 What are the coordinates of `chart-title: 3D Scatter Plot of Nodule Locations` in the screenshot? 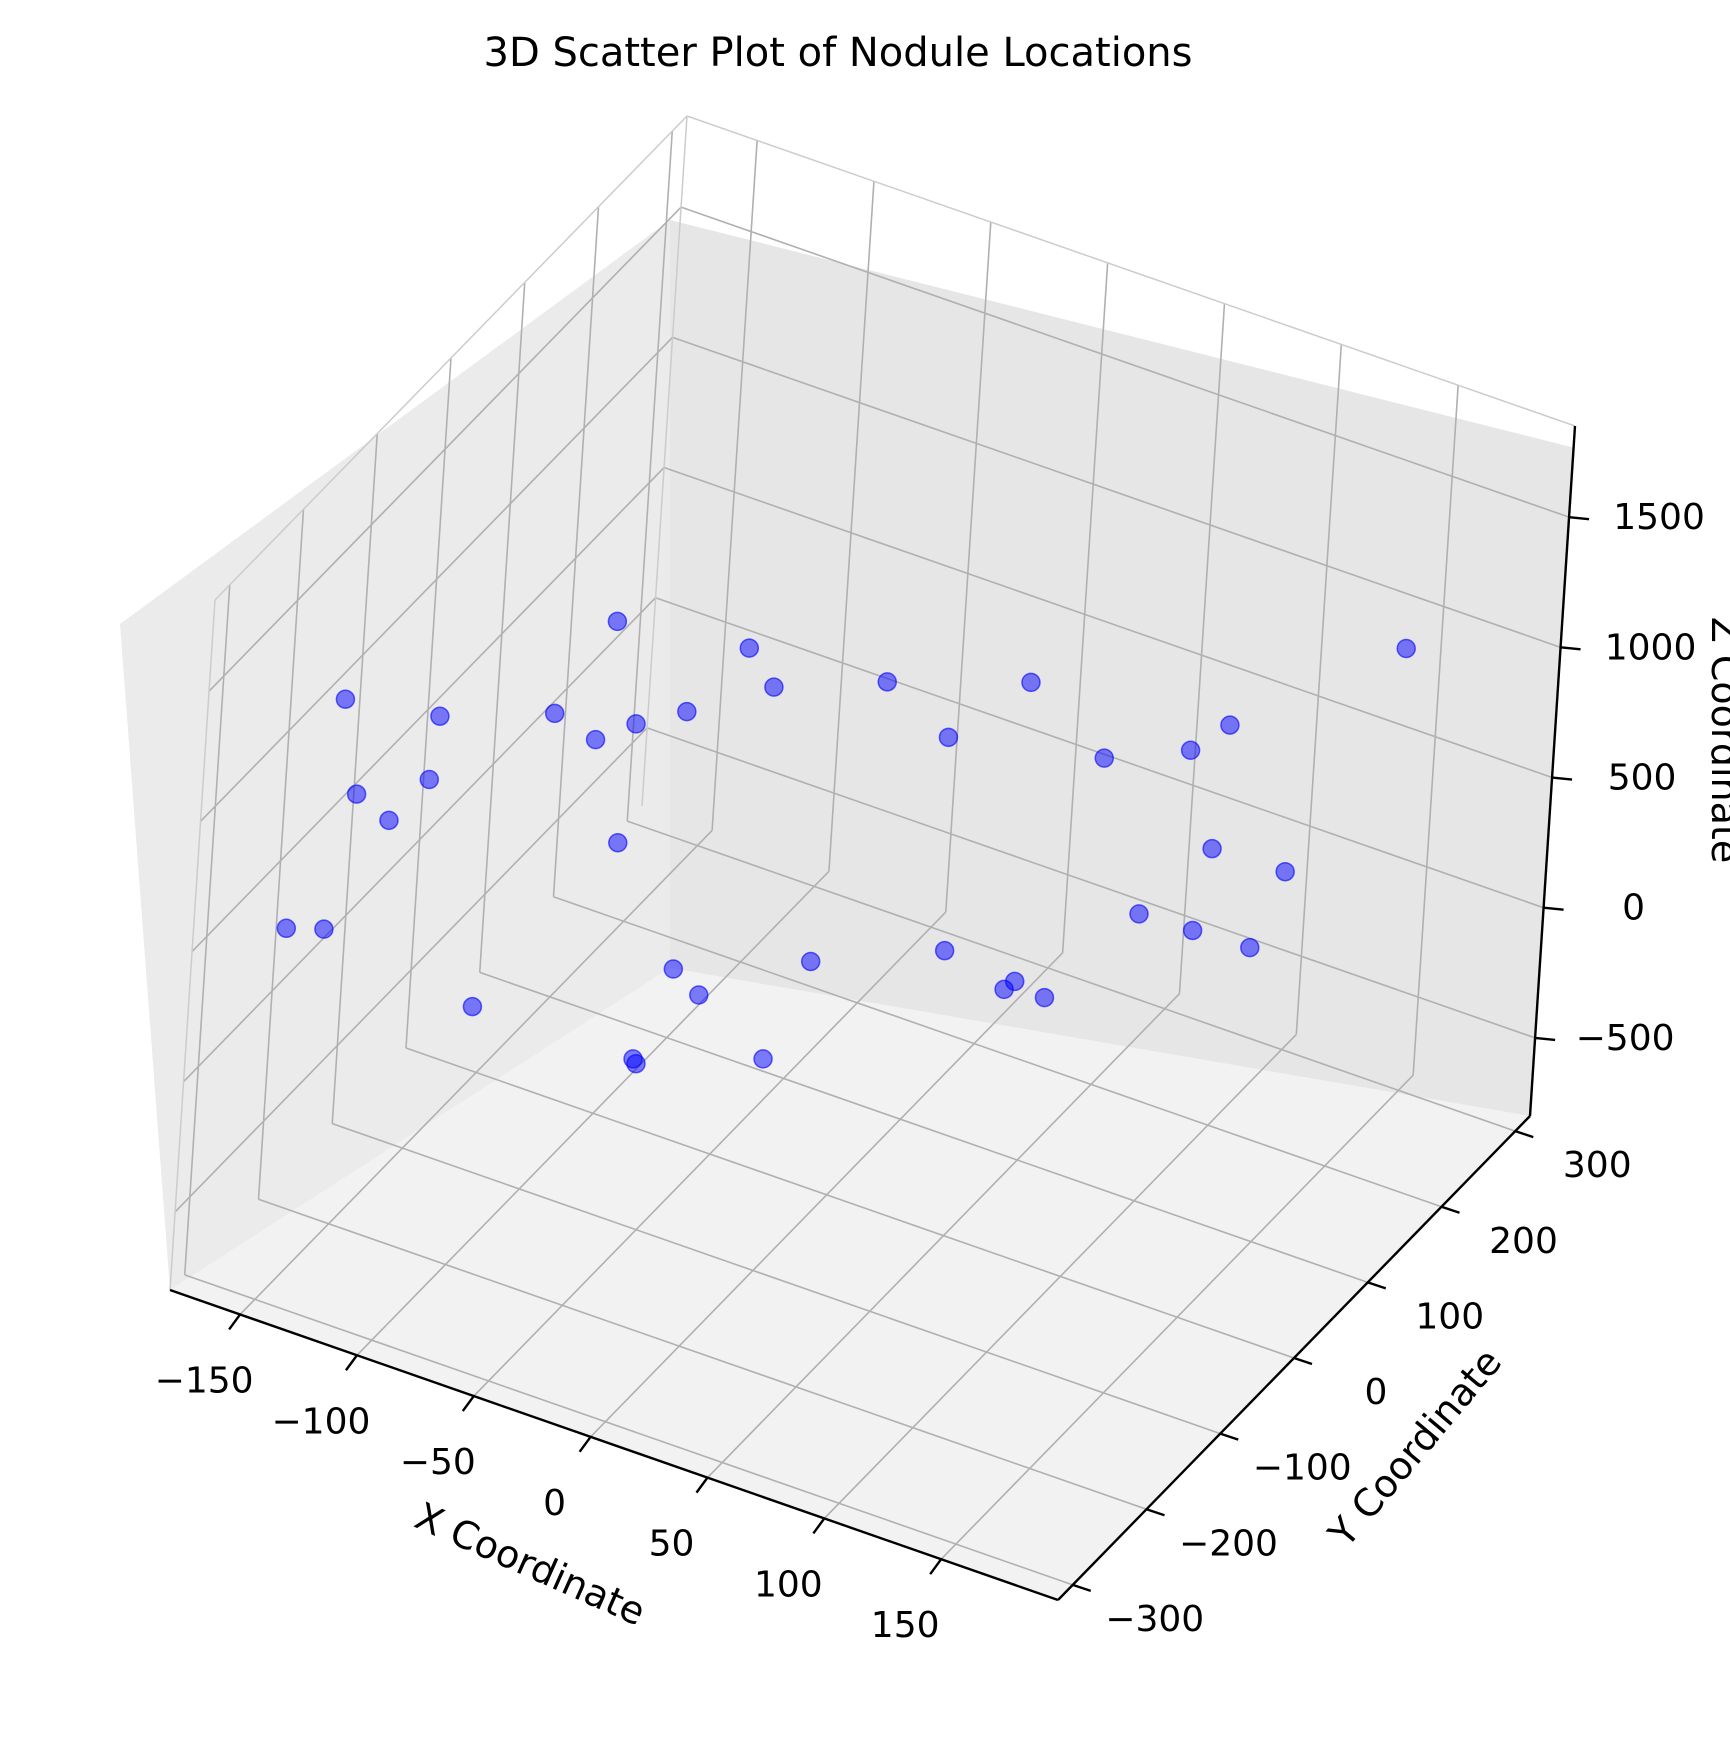 It's located at (838, 53).